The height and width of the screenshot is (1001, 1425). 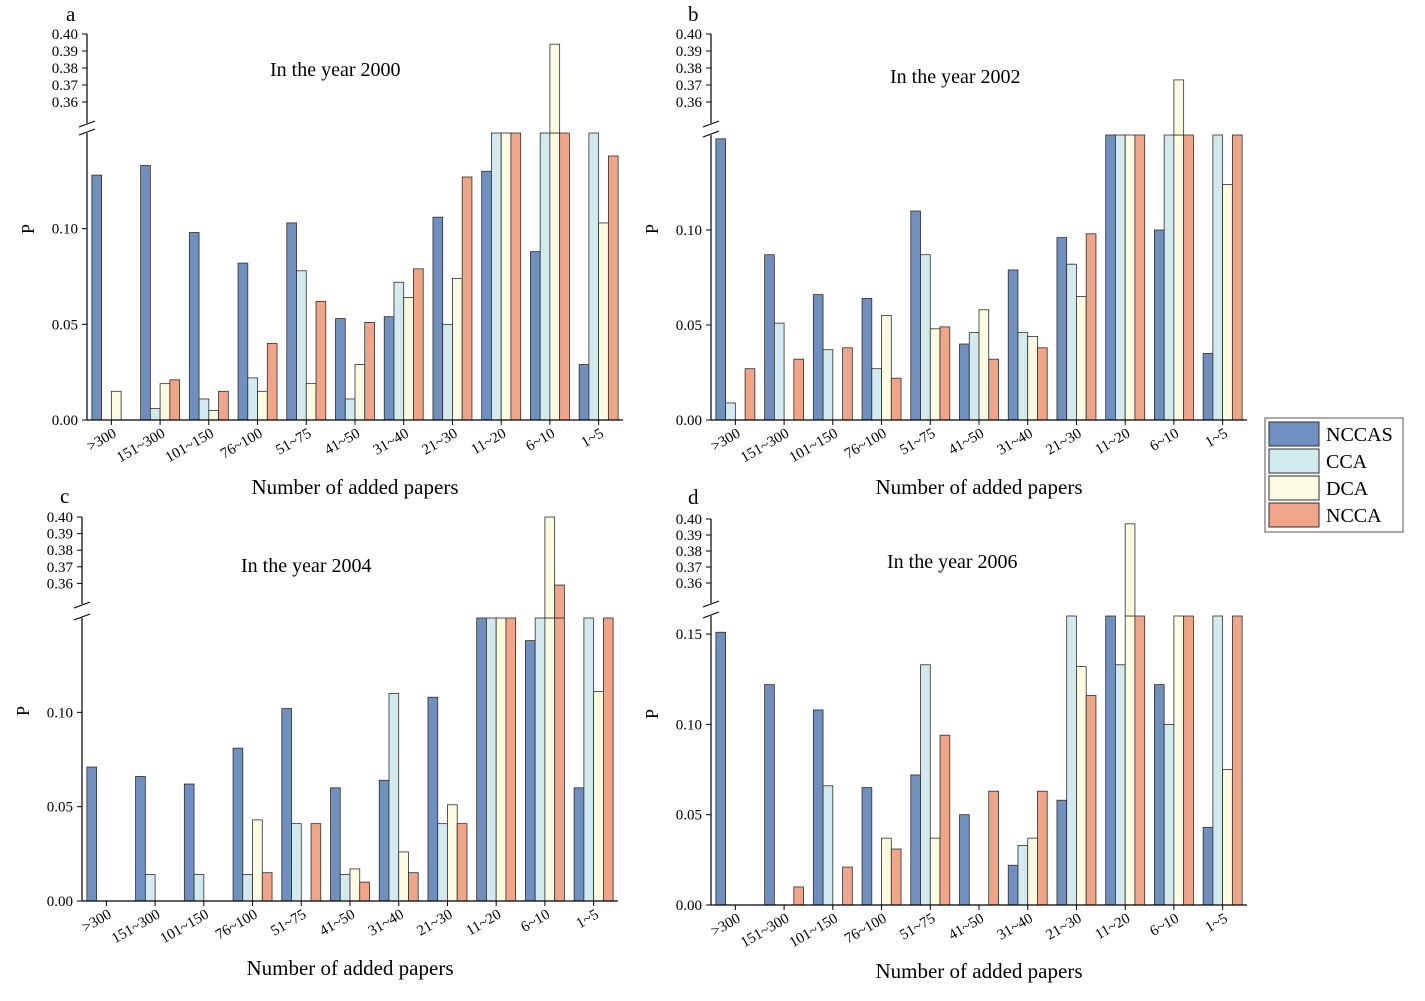 What do you see at coordinates (689, 536) in the screenshot?
I see `y-tick-label-upper-d-3: 0.39` at bounding box center [689, 536].